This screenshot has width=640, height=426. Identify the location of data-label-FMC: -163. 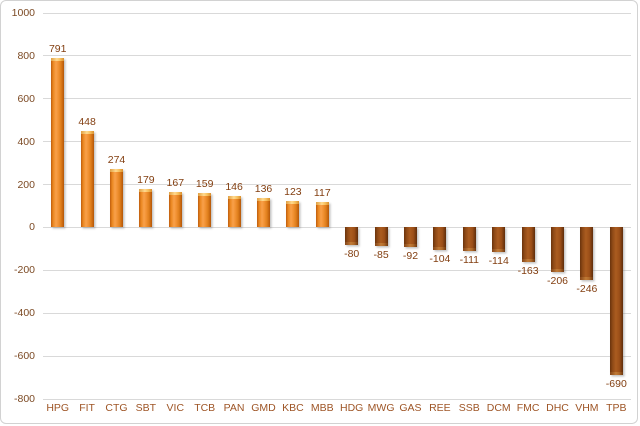
(528, 271).